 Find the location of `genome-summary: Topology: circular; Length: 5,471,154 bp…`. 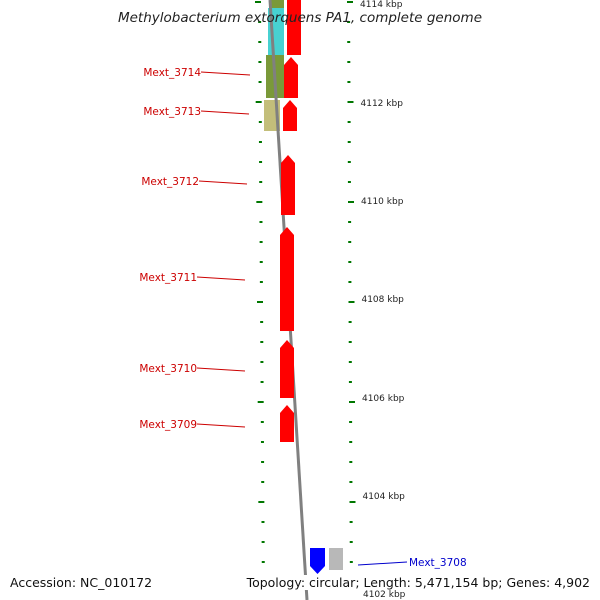

genome-summary: Topology: circular; Length: 5,471,154 bp… is located at coordinates (418, 582).